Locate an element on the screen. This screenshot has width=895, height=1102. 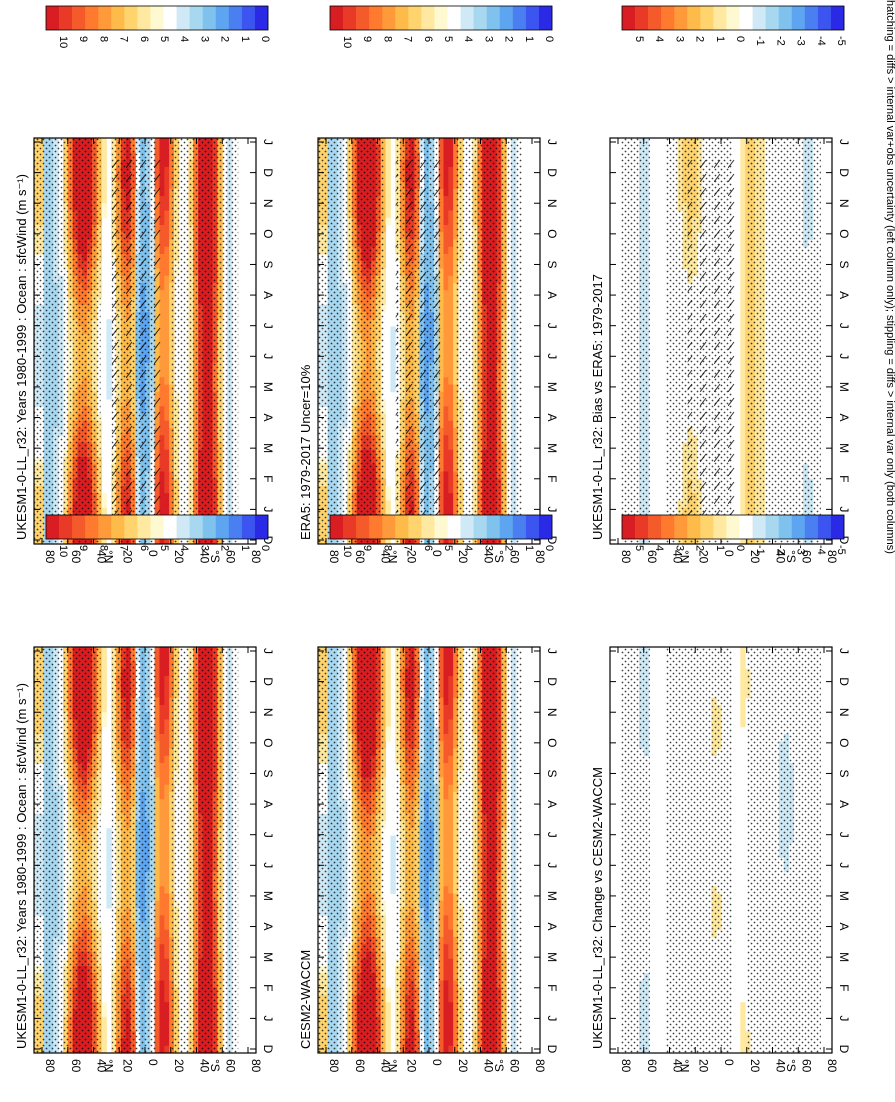
lat-tick-label: 80 is located at coordinates (540, 557).